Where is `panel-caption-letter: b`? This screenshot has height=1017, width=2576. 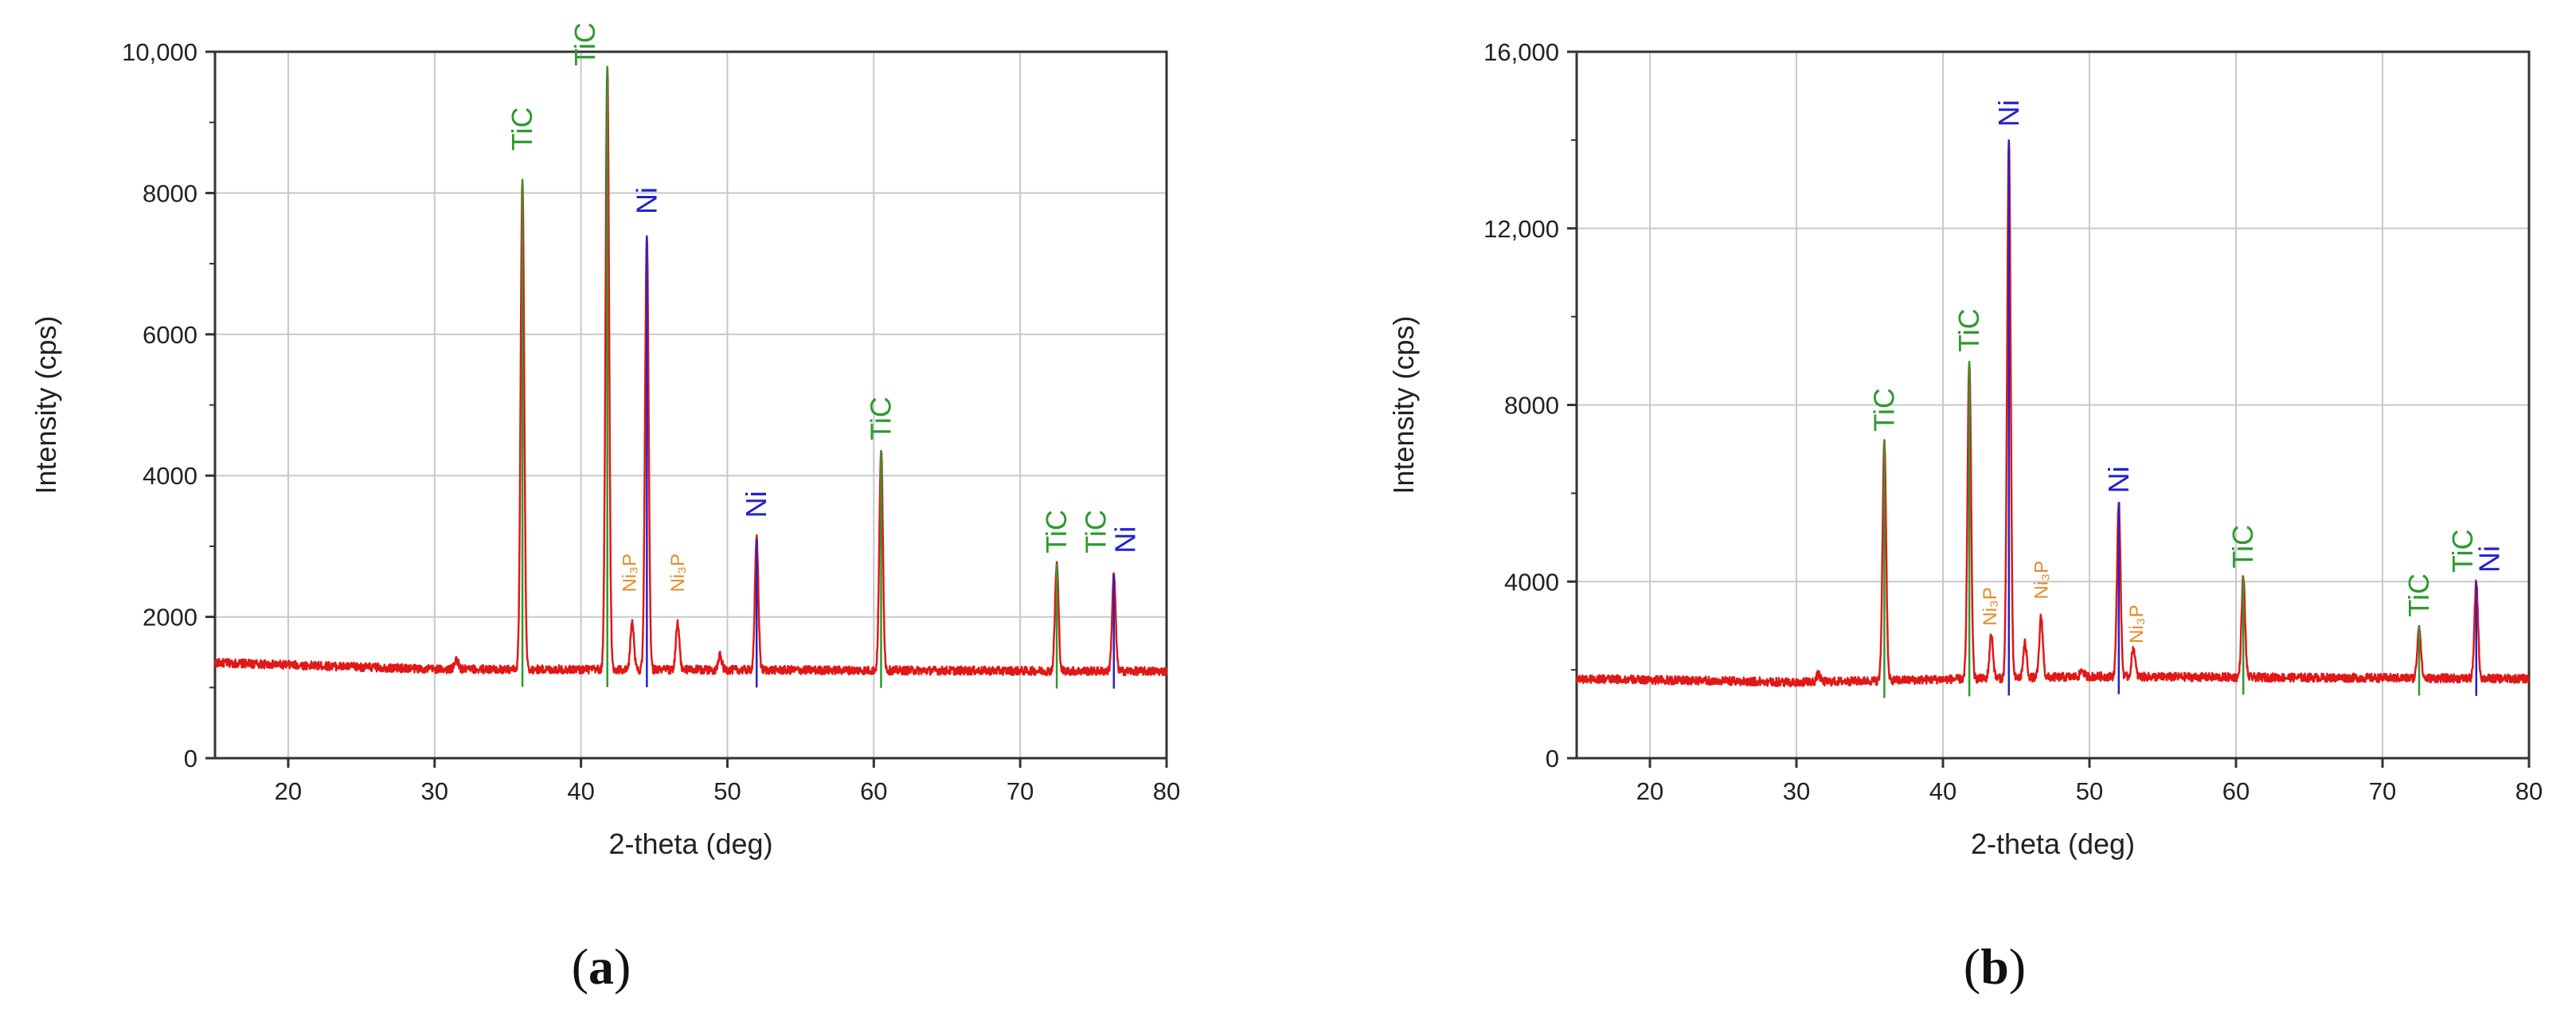 panel-caption-letter: b is located at coordinates (1994, 966).